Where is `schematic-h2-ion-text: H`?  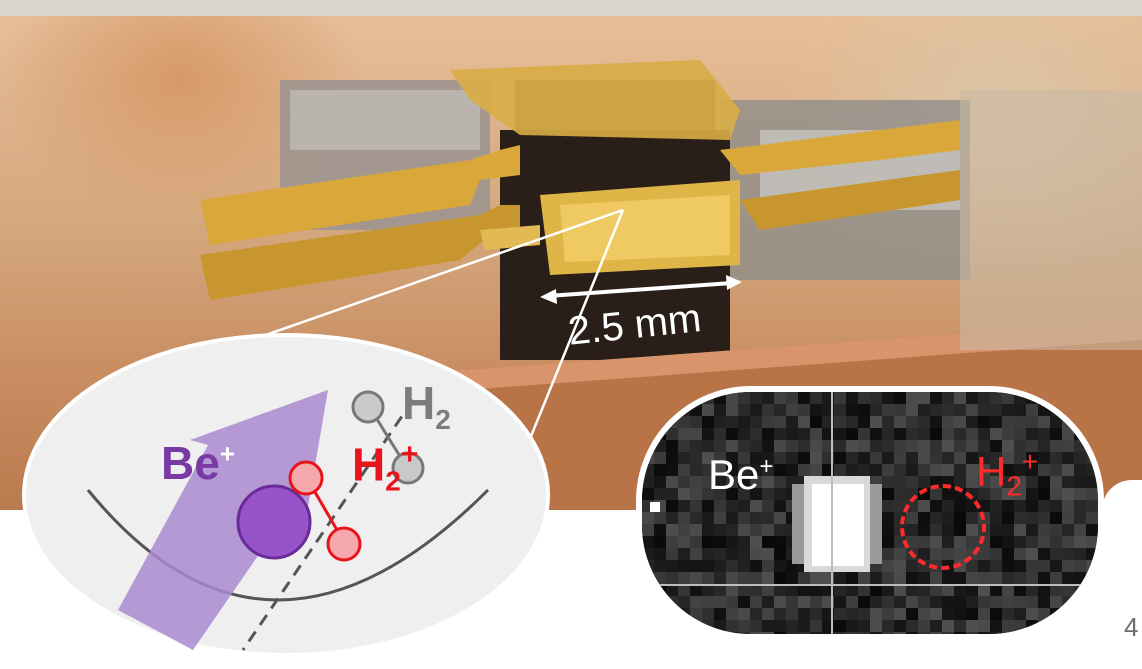 schematic-h2-ion-text: H is located at coordinates (369, 464).